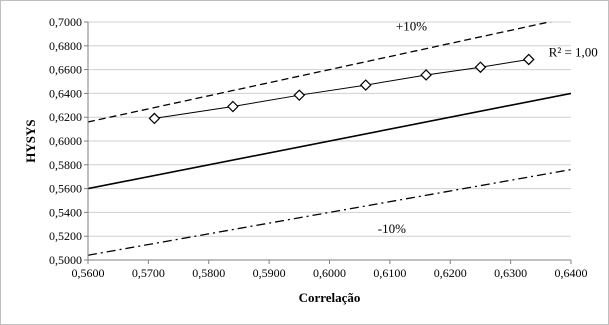 This screenshot has width=609, height=325. Describe the element at coordinates (330, 297) in the screenshot. I see `x-axis-label: Correlação` at that location.